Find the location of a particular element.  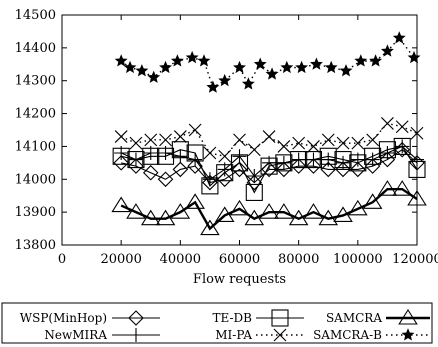

legend-label: NewMIRA is located at coordinates (75, 335).